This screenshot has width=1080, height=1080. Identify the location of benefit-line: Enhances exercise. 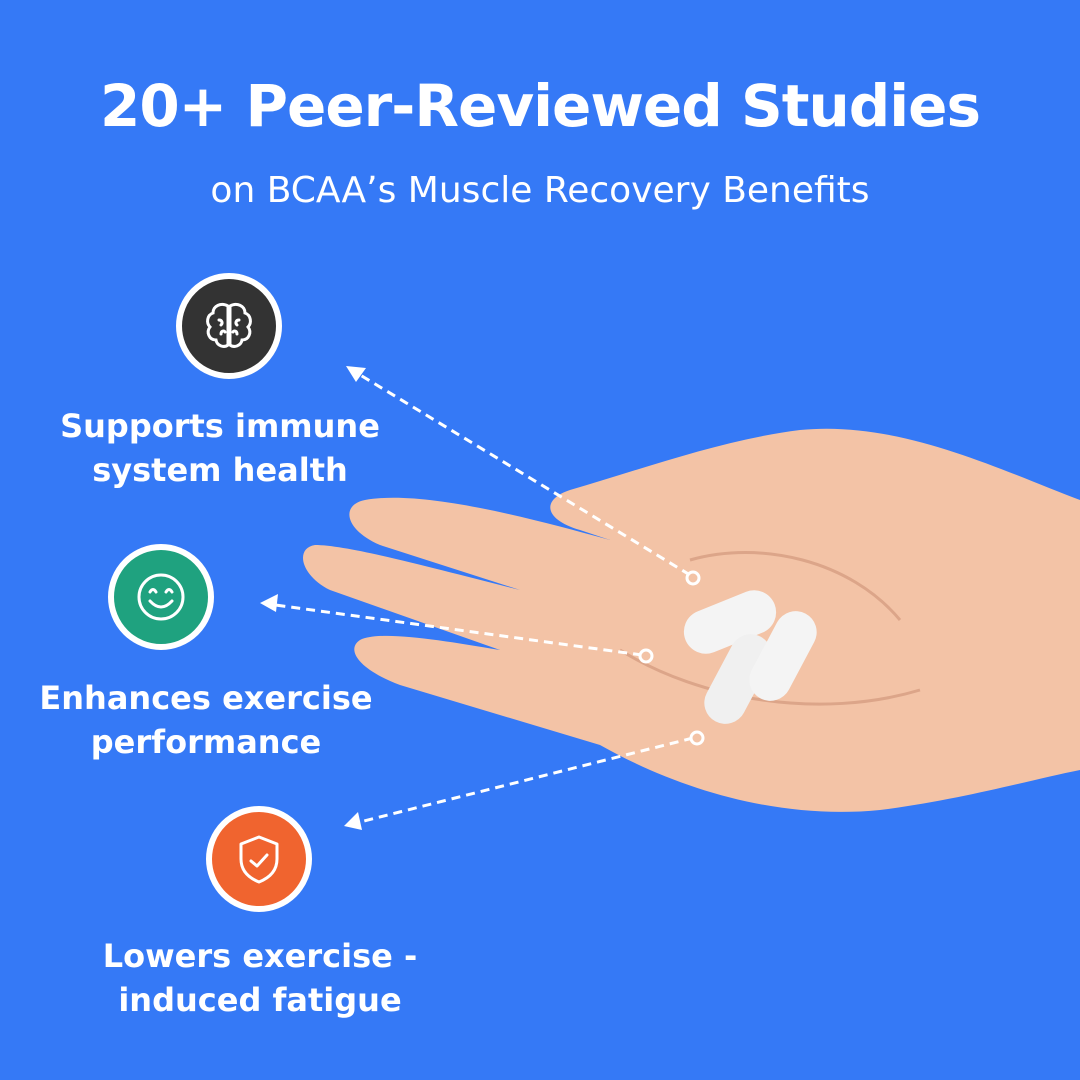
(206, 698).